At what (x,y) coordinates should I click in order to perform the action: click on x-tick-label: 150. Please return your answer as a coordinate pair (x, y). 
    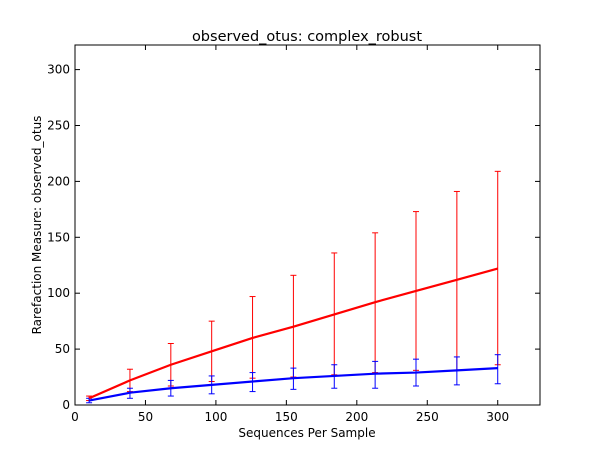
    Looking at the image, I should click on (286, 417).